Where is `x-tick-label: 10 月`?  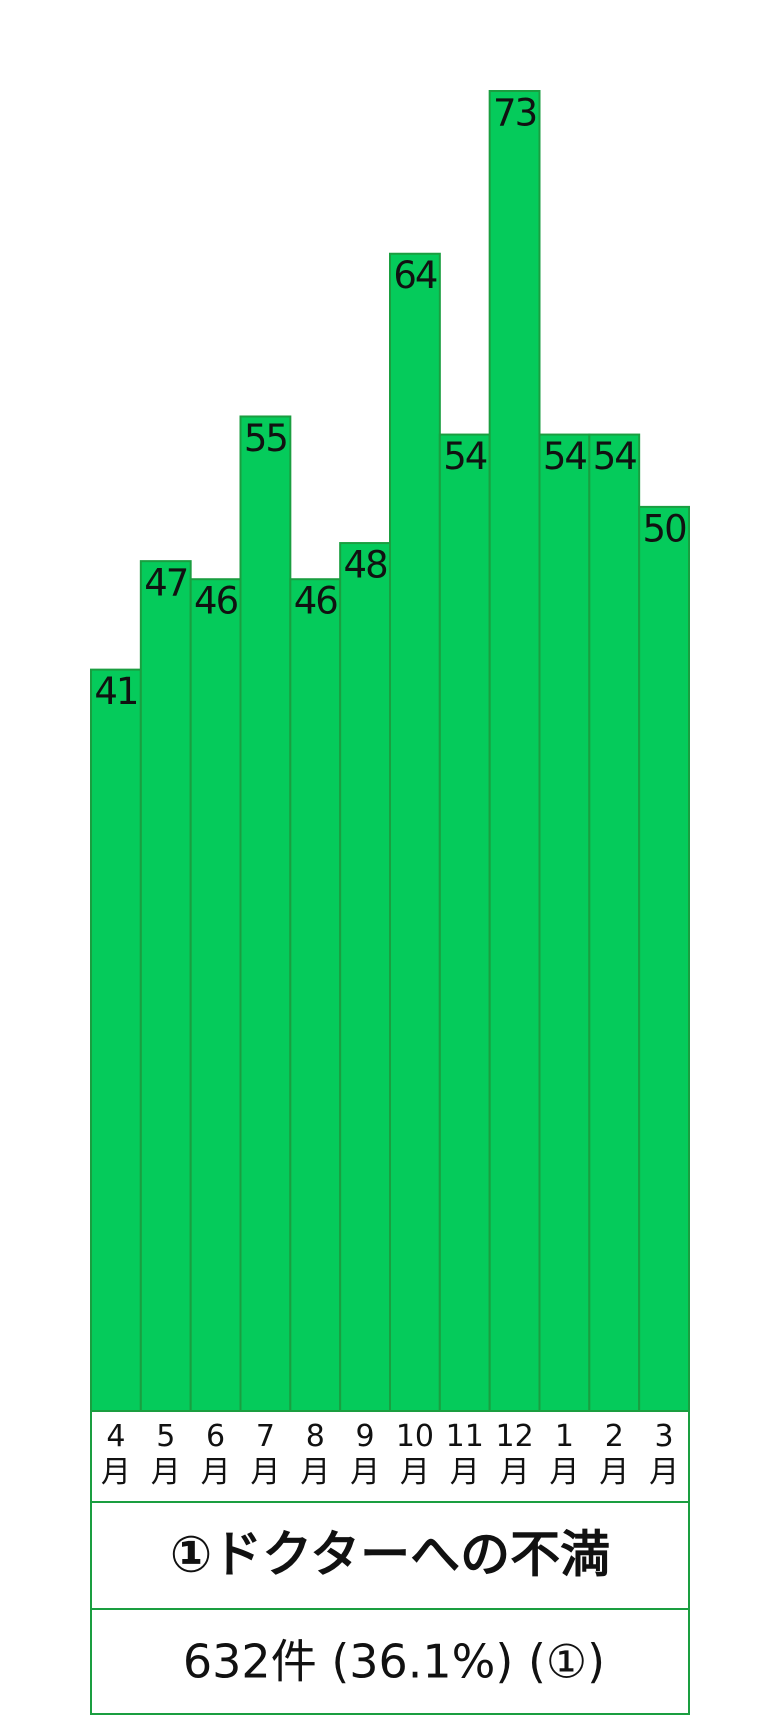
x-tick-label: 10 月 is located at coordinates (415, 1454).